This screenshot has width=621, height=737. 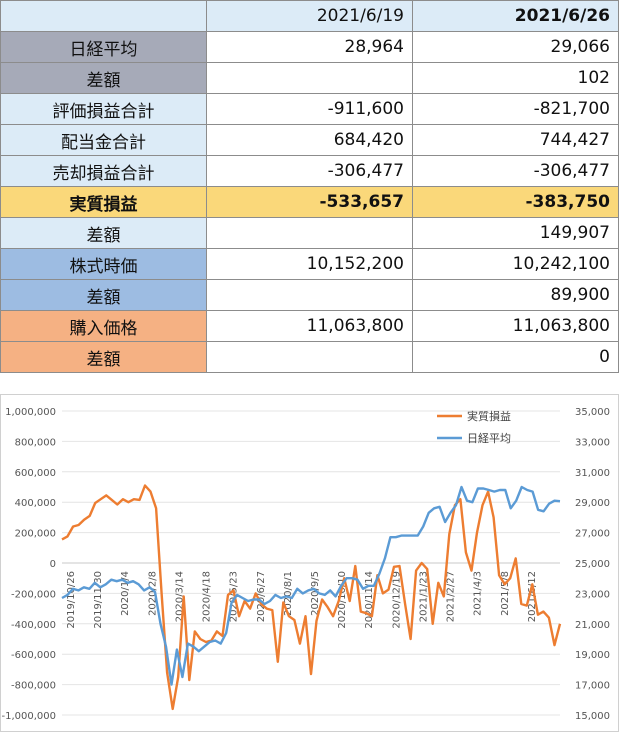 What do you see at coordinates (35, 503) in the screenshot?
I see `left-tick-label: 400,000` at bounding box center [35, 503].